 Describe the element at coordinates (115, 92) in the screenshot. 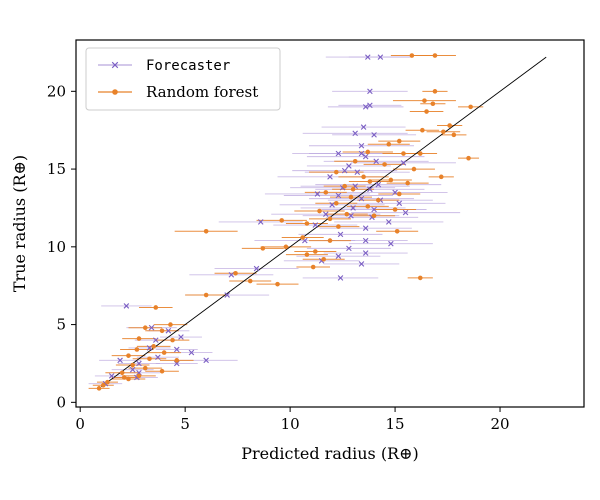

I see `legend-symbol-random-forest` at that location.